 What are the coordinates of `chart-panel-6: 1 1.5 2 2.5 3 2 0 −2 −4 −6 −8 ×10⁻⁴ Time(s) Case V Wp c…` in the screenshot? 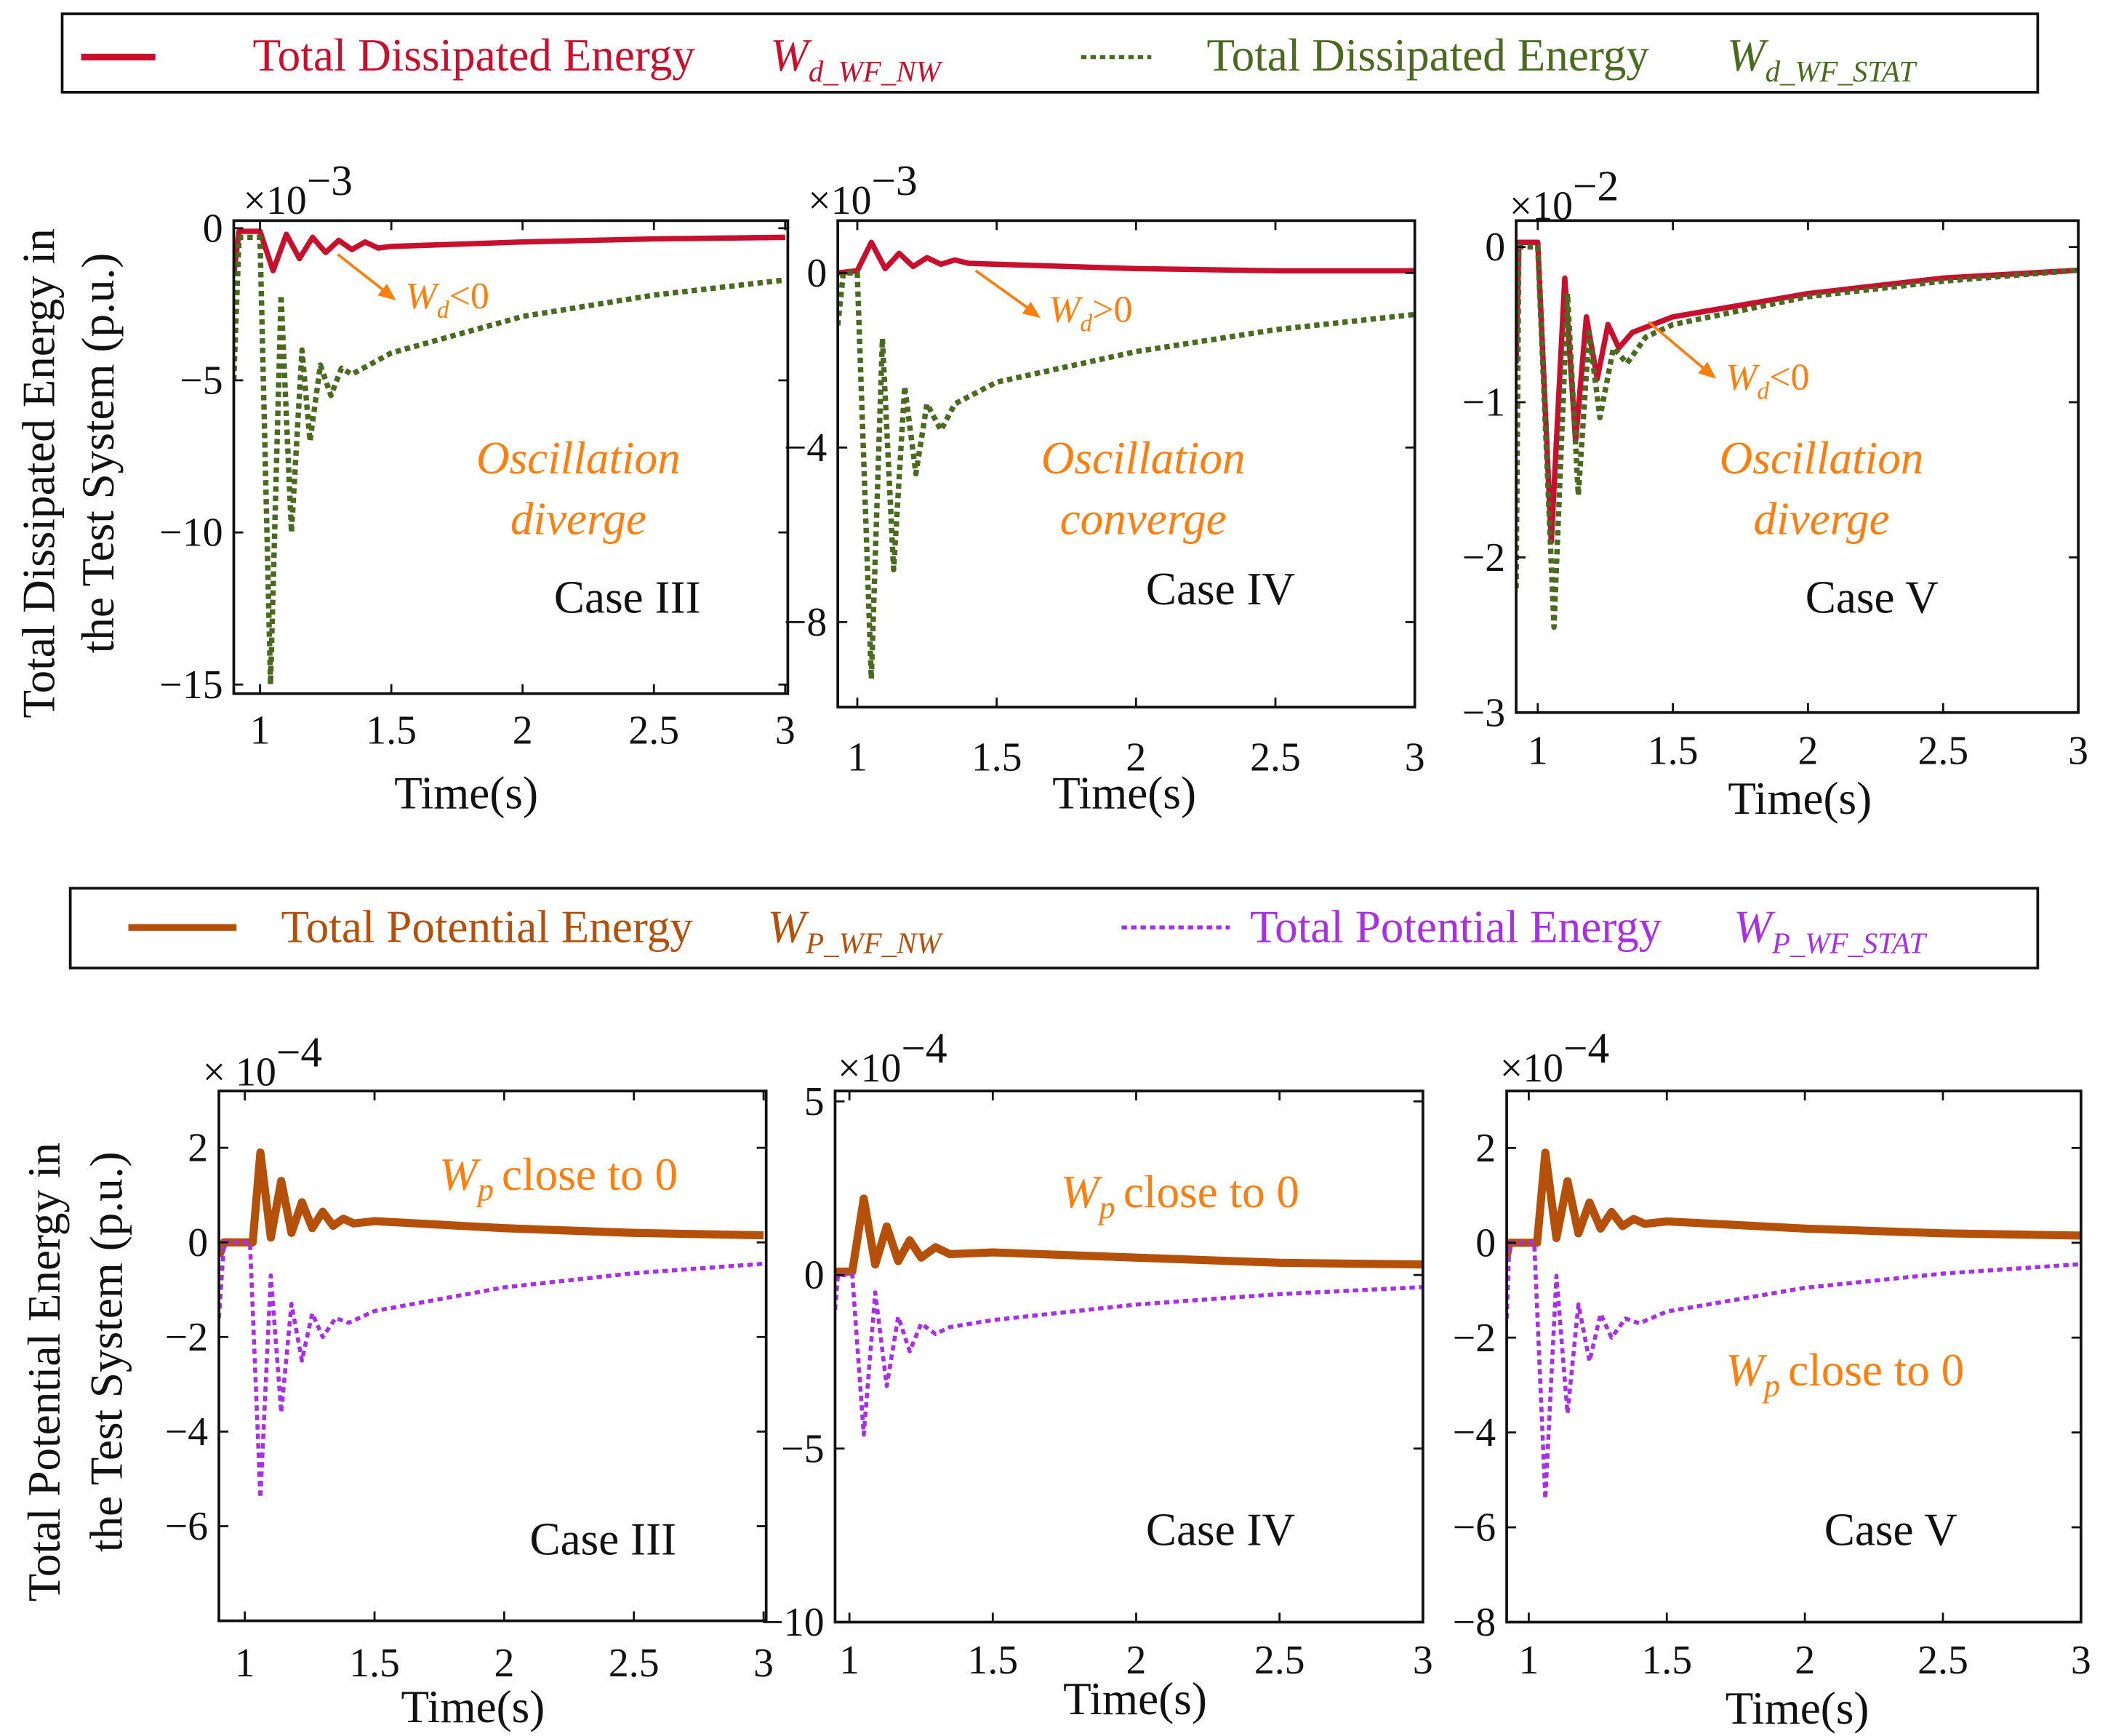 It's located at (1772, 1379).